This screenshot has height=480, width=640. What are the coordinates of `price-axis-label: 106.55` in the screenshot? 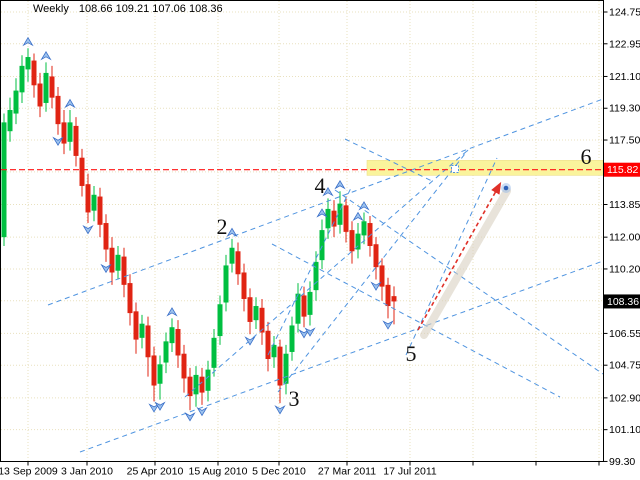 It's located at (624, 334).